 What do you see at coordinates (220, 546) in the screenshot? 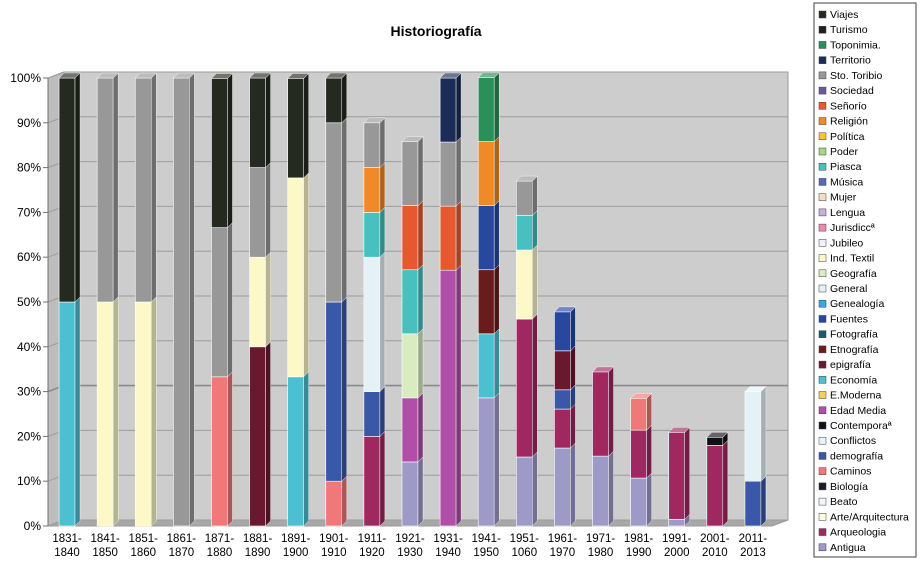
I see `x-tick-label: 1871-1880` at bounding box center [220, 546].